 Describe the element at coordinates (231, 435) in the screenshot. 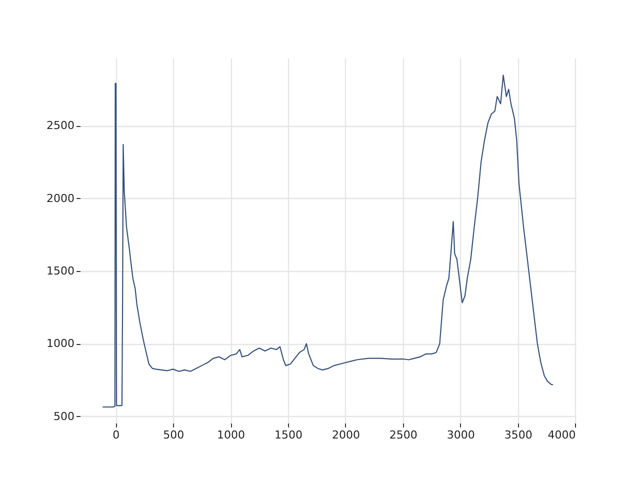

I see `x-tick-label: 1000` at that location.